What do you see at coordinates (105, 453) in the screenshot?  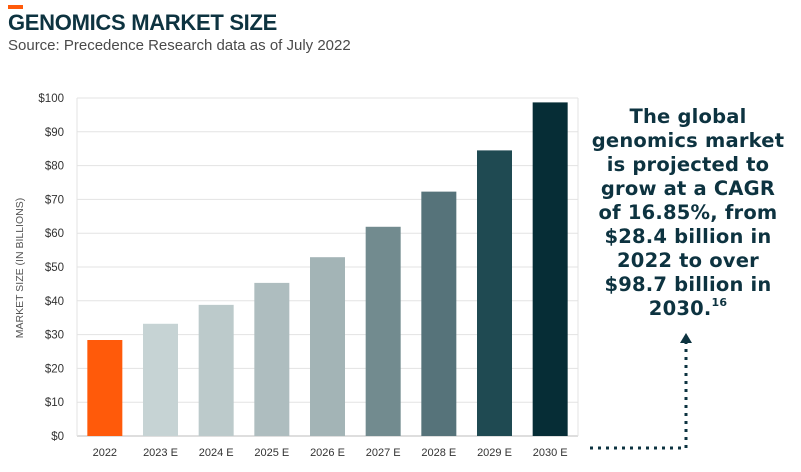 I see `x-tick-label: 2022` at bounding box center [105, 453].